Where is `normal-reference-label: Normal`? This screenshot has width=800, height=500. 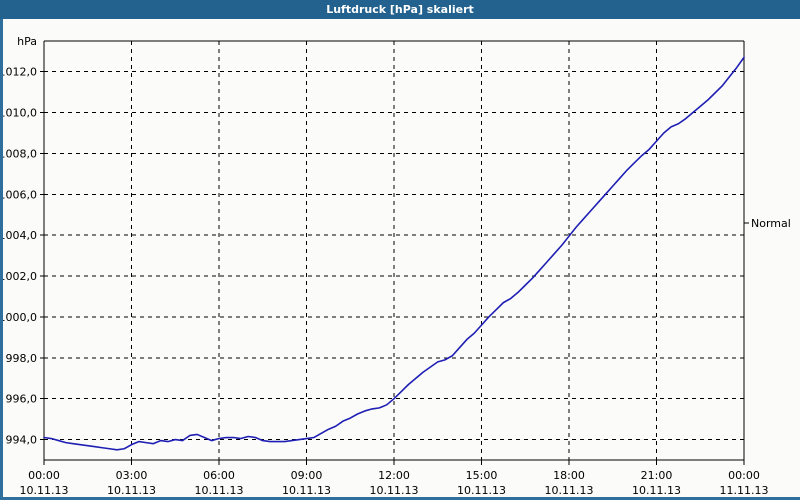 normal-reference-label: Normal is located at coordinates (771, 223).